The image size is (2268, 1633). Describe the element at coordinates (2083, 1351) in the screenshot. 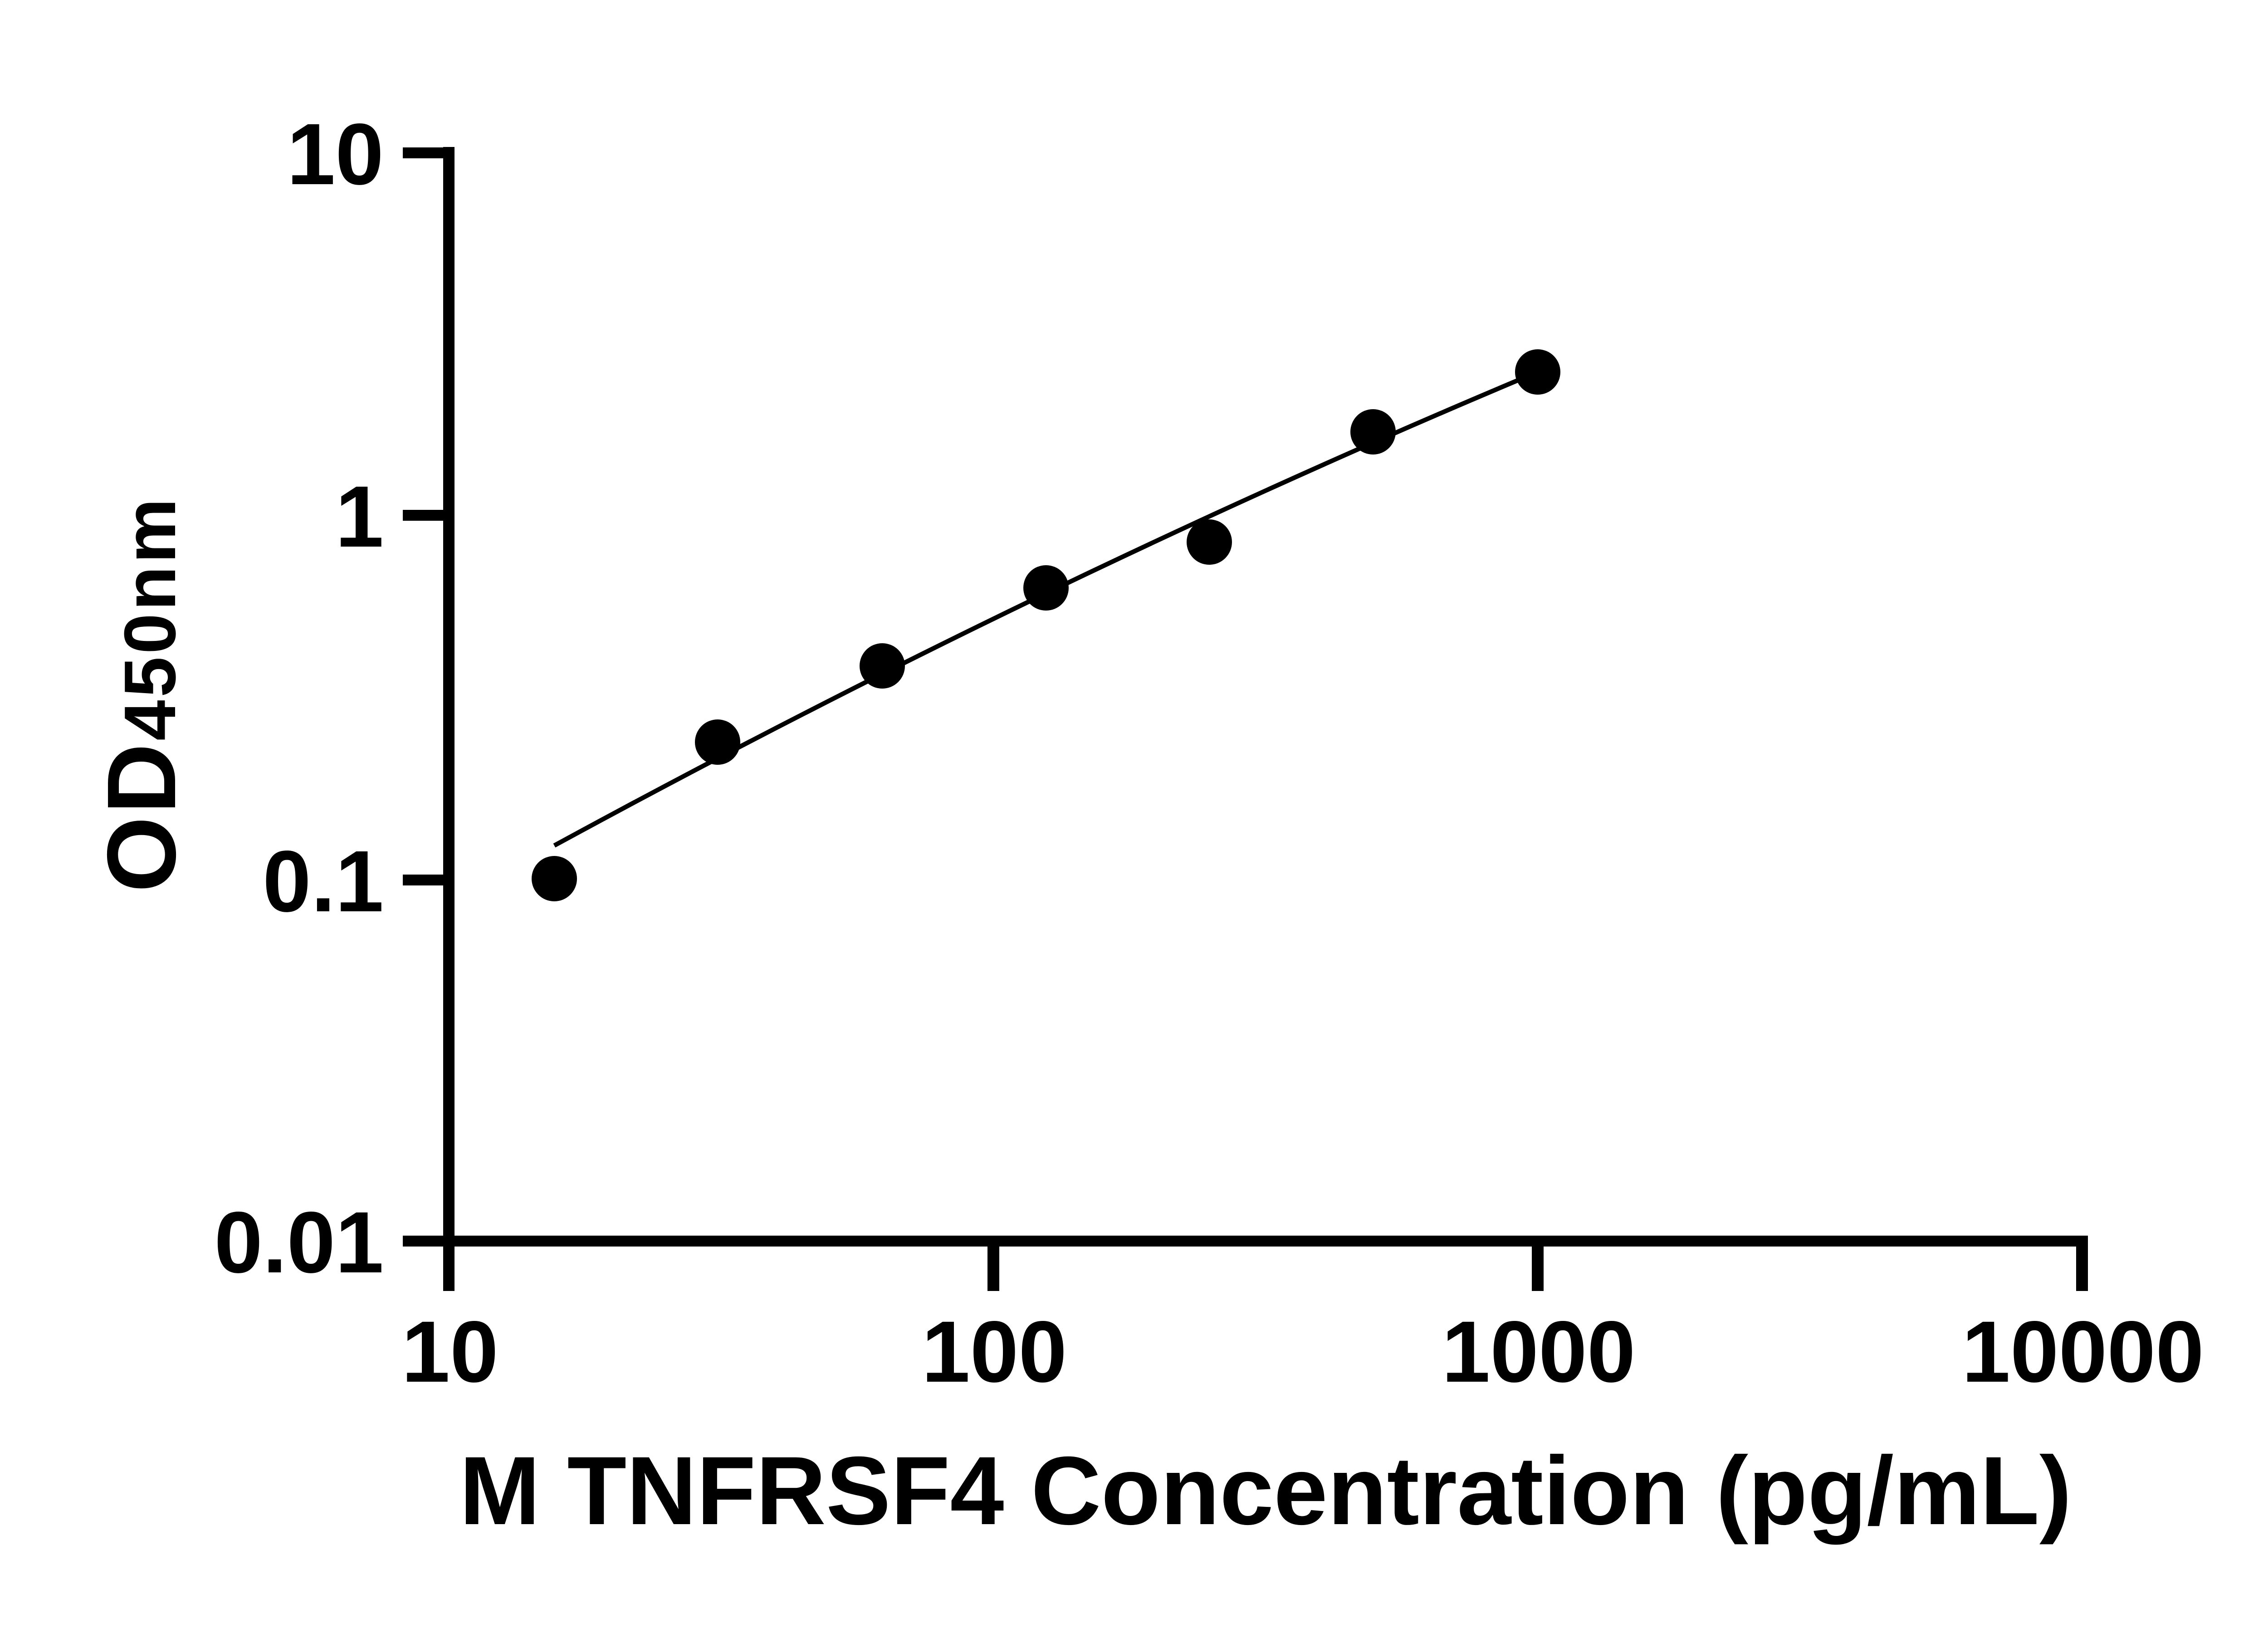

I see `svg-text: 10000` at that location.